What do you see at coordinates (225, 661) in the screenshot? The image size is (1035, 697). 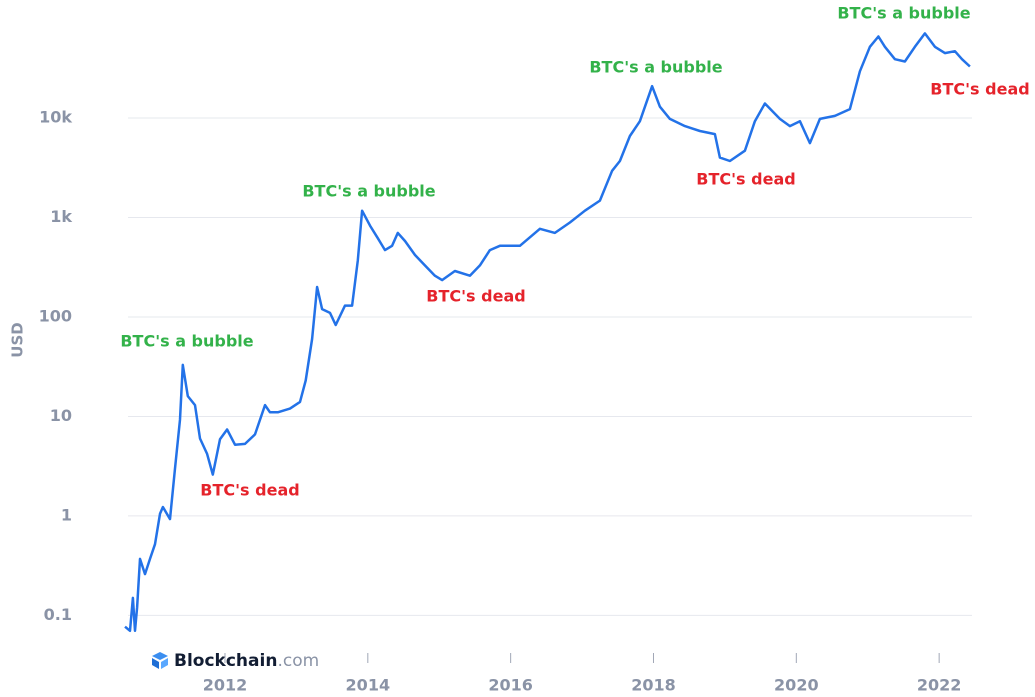 I see `brand-name: Blockchain` at bounding box center [225, 661].